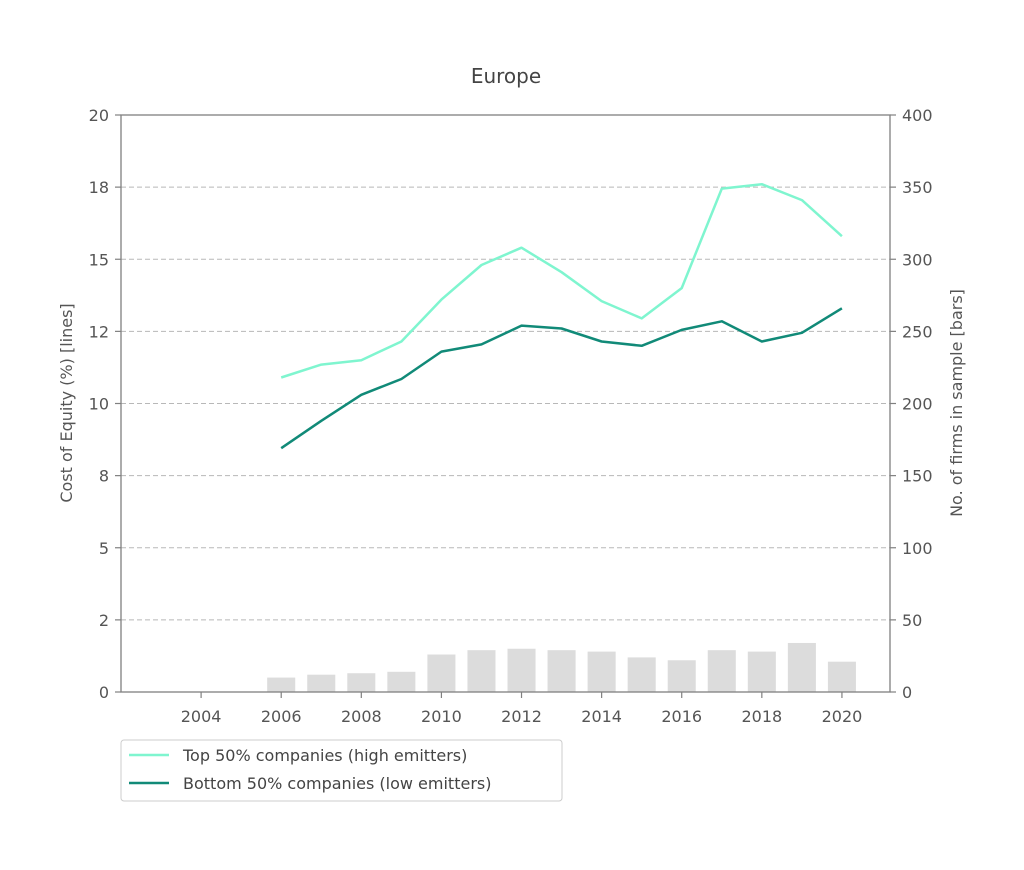 The width and height of the screenshot is (1024, 870). What do you see at coordinates (561, 280) in the screenshot?
I see `series-line-top` at bounding box center [561, 280].